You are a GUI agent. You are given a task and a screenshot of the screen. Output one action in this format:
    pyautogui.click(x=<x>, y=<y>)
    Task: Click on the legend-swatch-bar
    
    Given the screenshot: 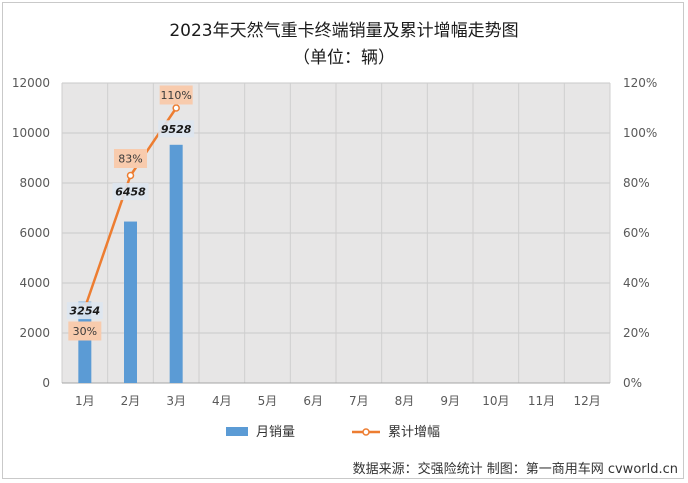 What is the action you would take?
    pyautogui.click(x=237, y=431)
    